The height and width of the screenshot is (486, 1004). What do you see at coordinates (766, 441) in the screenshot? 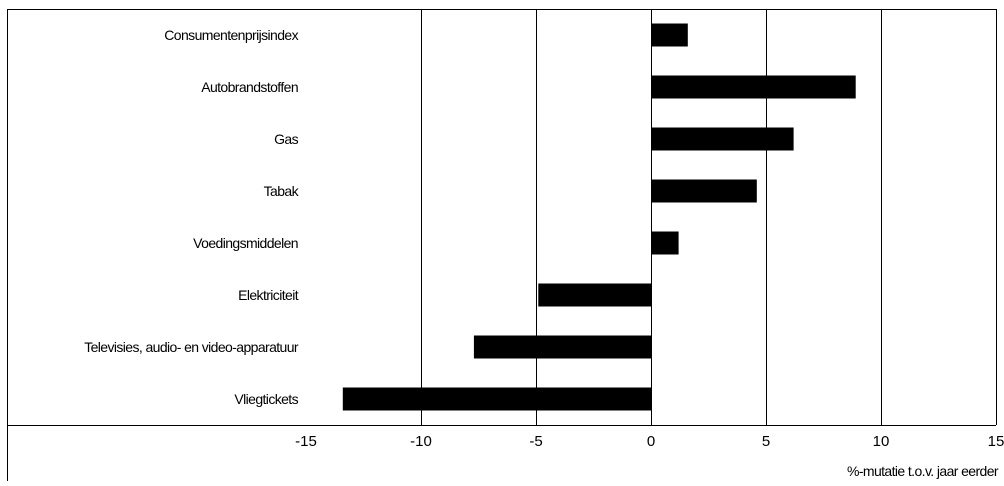
I see `x-tick-label: 5` at bounding box center [766, 441].